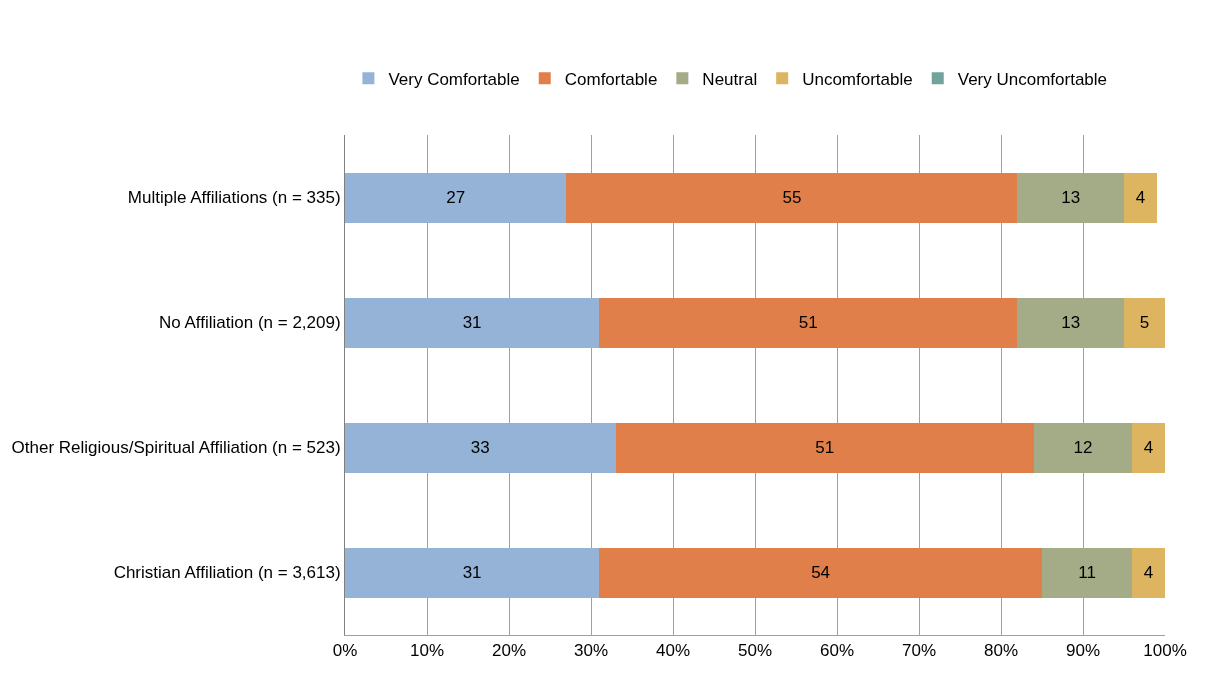 The height and width of the screenshot is (675, 1225). Describe the element at coordinates (1083, 651) in the screenshot. I see `x-tick-label: 90%` at that location.